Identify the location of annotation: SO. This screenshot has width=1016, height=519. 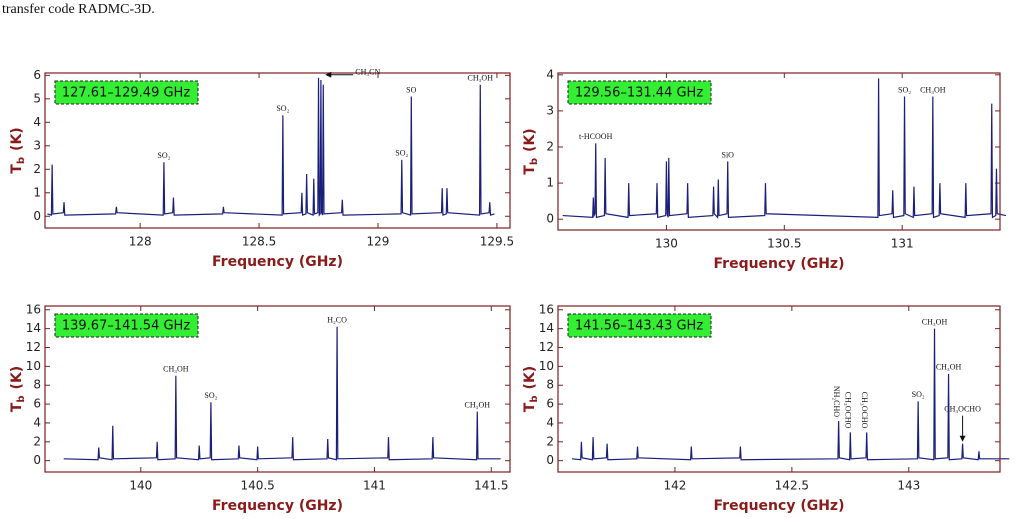
(411, 89).